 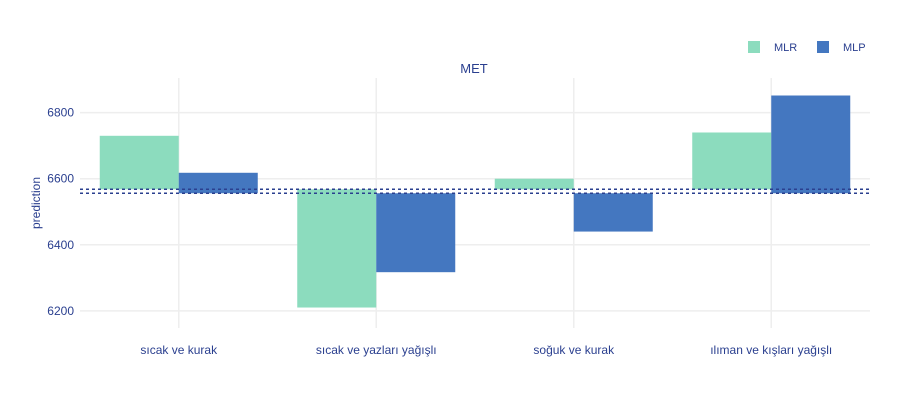 I want to click on legend-label: MLP, so click(x=854, y=48).